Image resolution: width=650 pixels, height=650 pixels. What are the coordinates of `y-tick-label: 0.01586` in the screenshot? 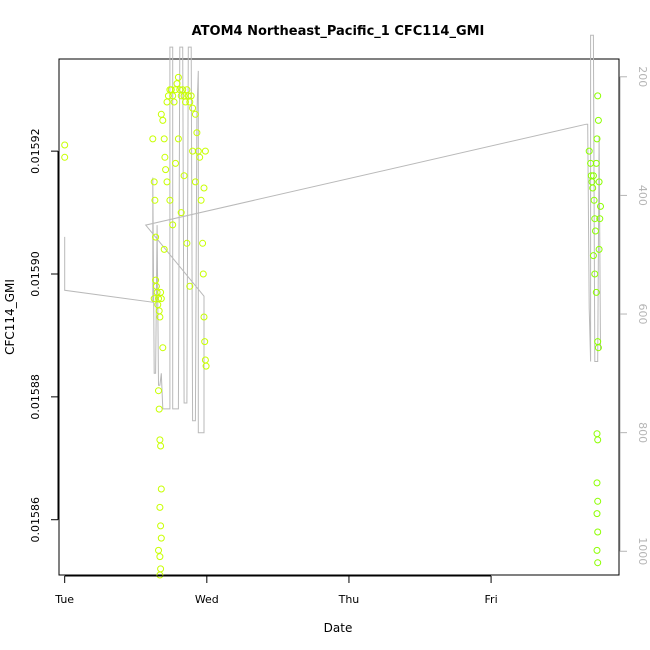 It's located at (35, 520).